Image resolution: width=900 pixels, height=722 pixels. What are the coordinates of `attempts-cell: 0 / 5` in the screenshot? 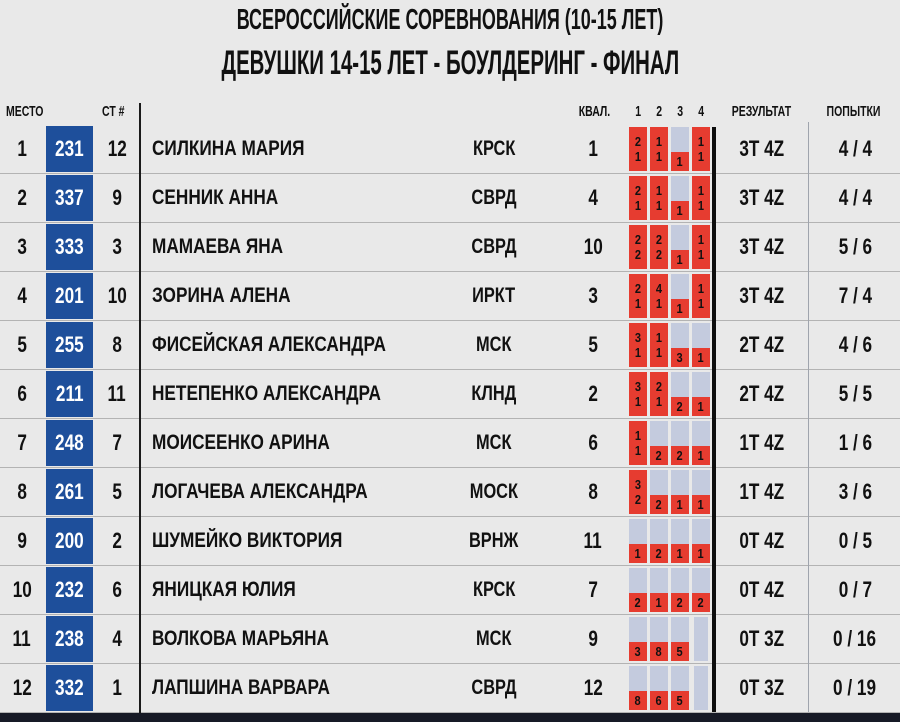 It's located at (855, 540).